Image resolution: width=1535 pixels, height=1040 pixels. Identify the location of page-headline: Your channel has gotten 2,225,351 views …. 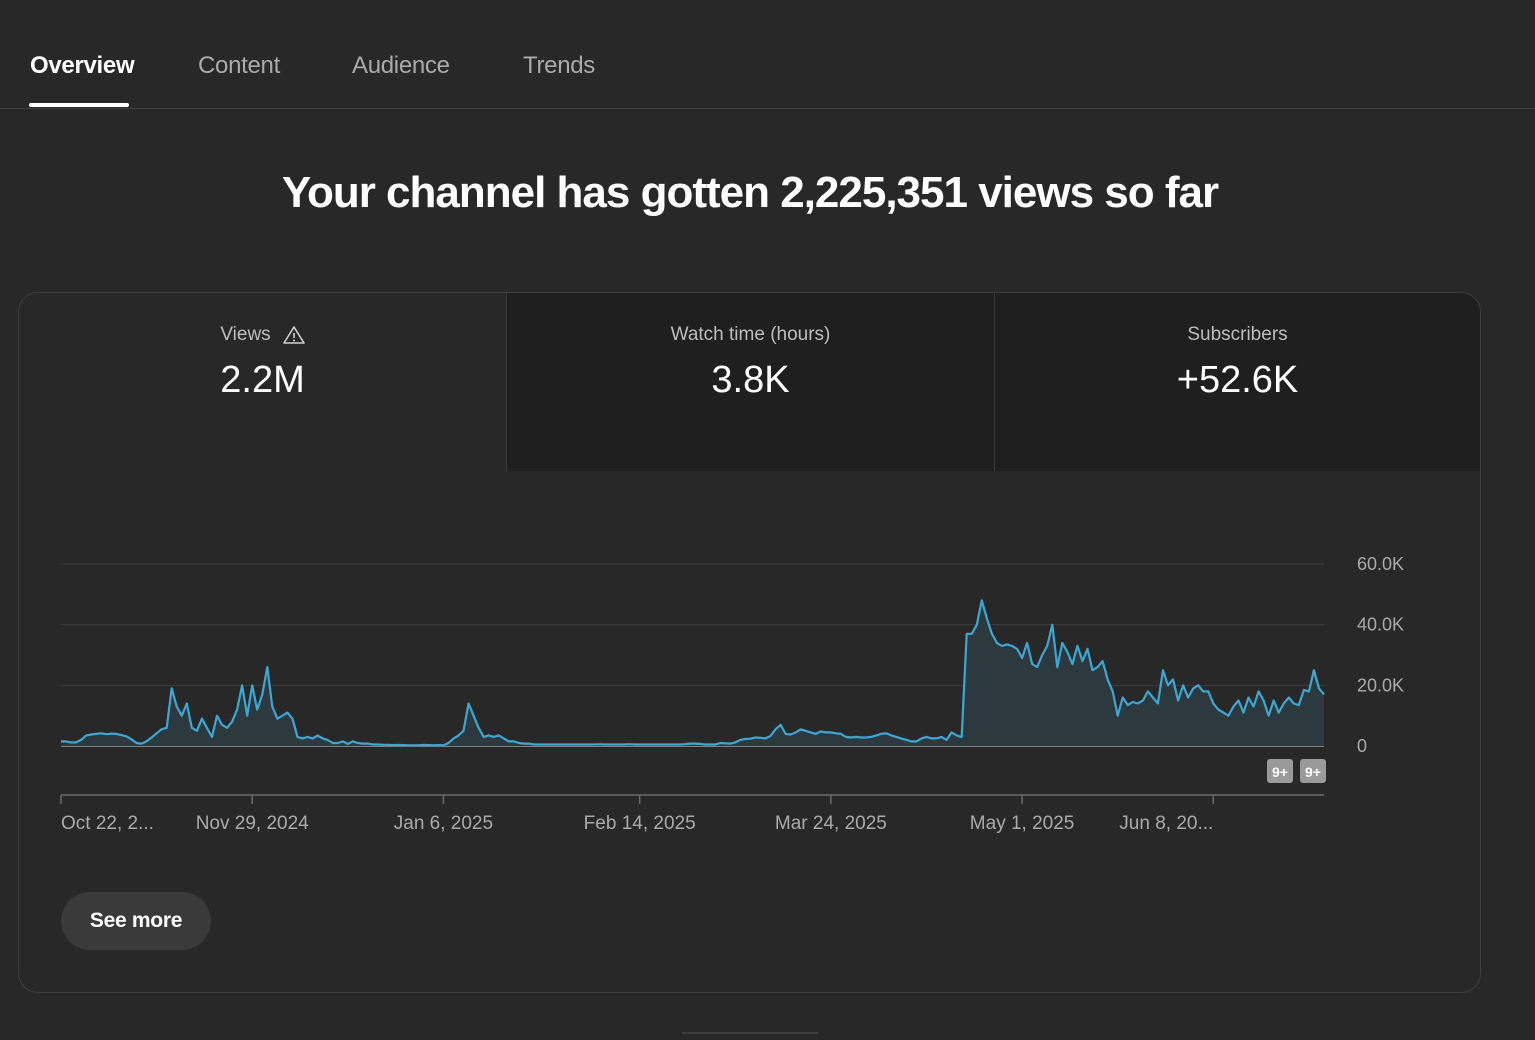
(750, 192).